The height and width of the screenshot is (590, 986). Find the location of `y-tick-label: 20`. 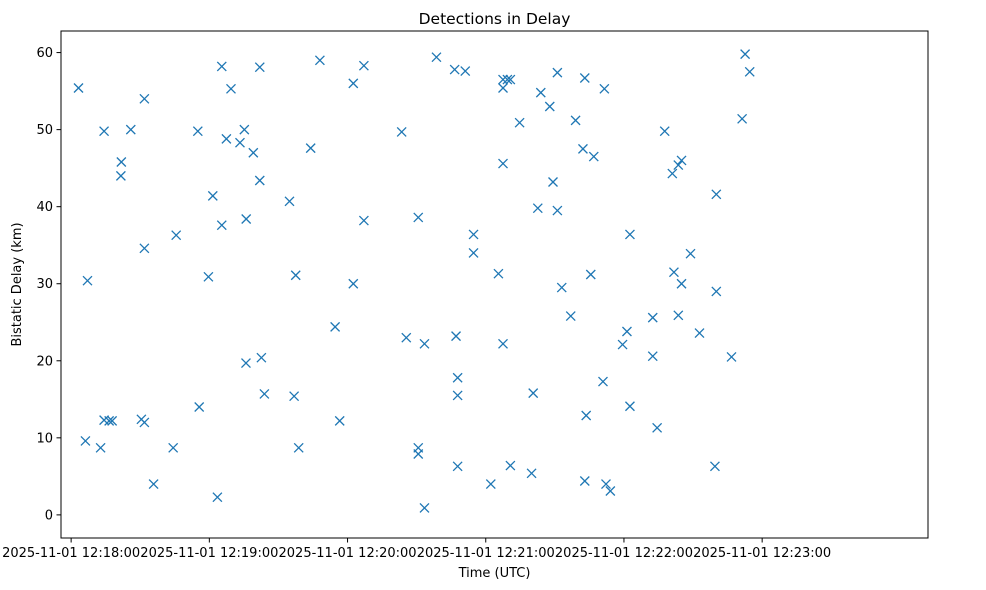

y-tick-label: 20 is located at coordinates (44, 361).